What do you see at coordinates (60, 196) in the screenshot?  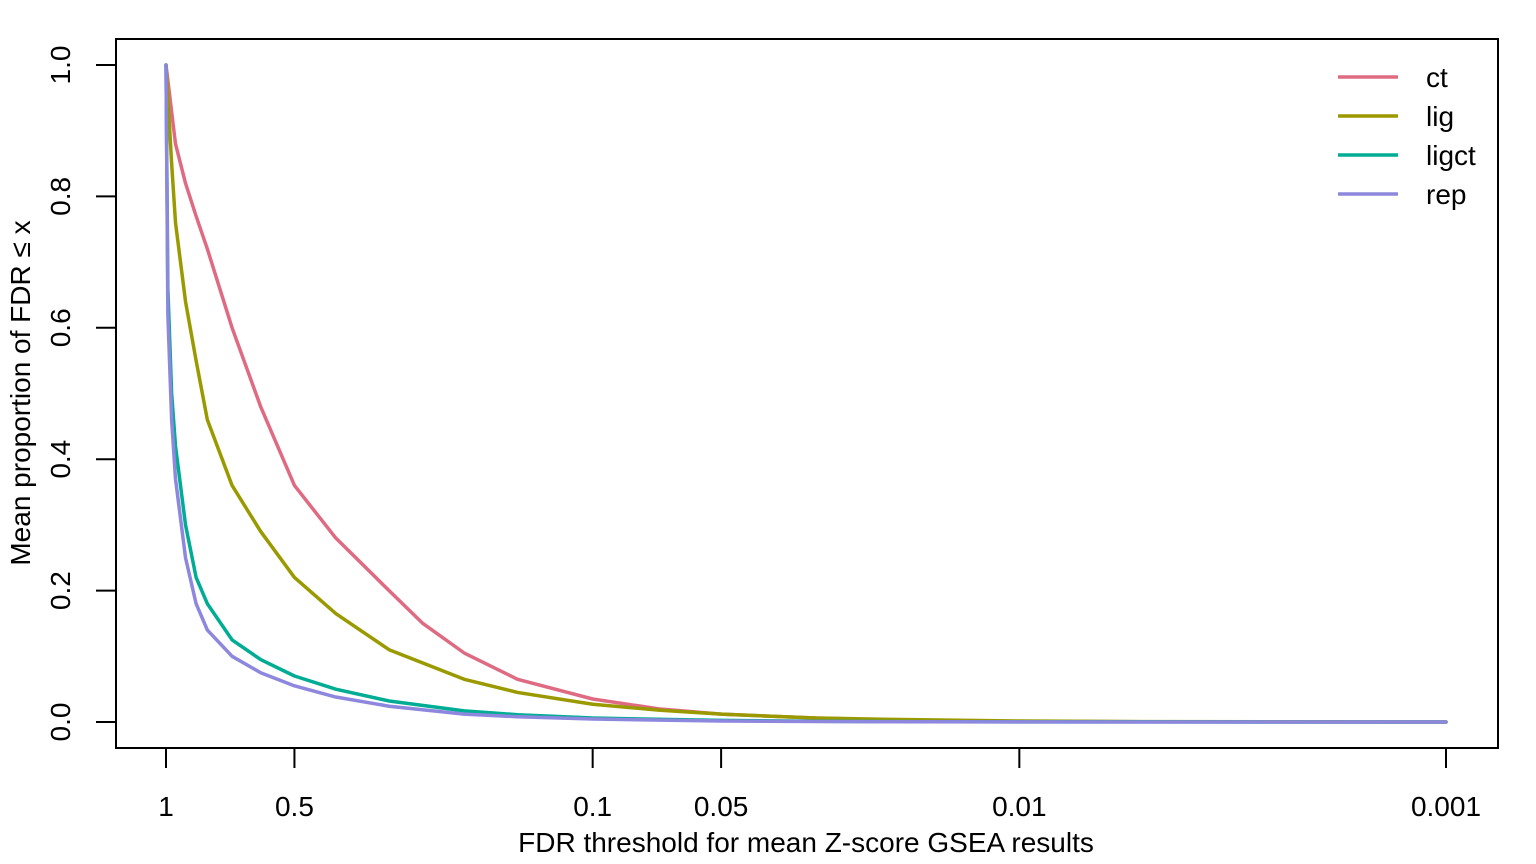 I see `y-tick-label: 0.8` at bounding box center [60, 196].